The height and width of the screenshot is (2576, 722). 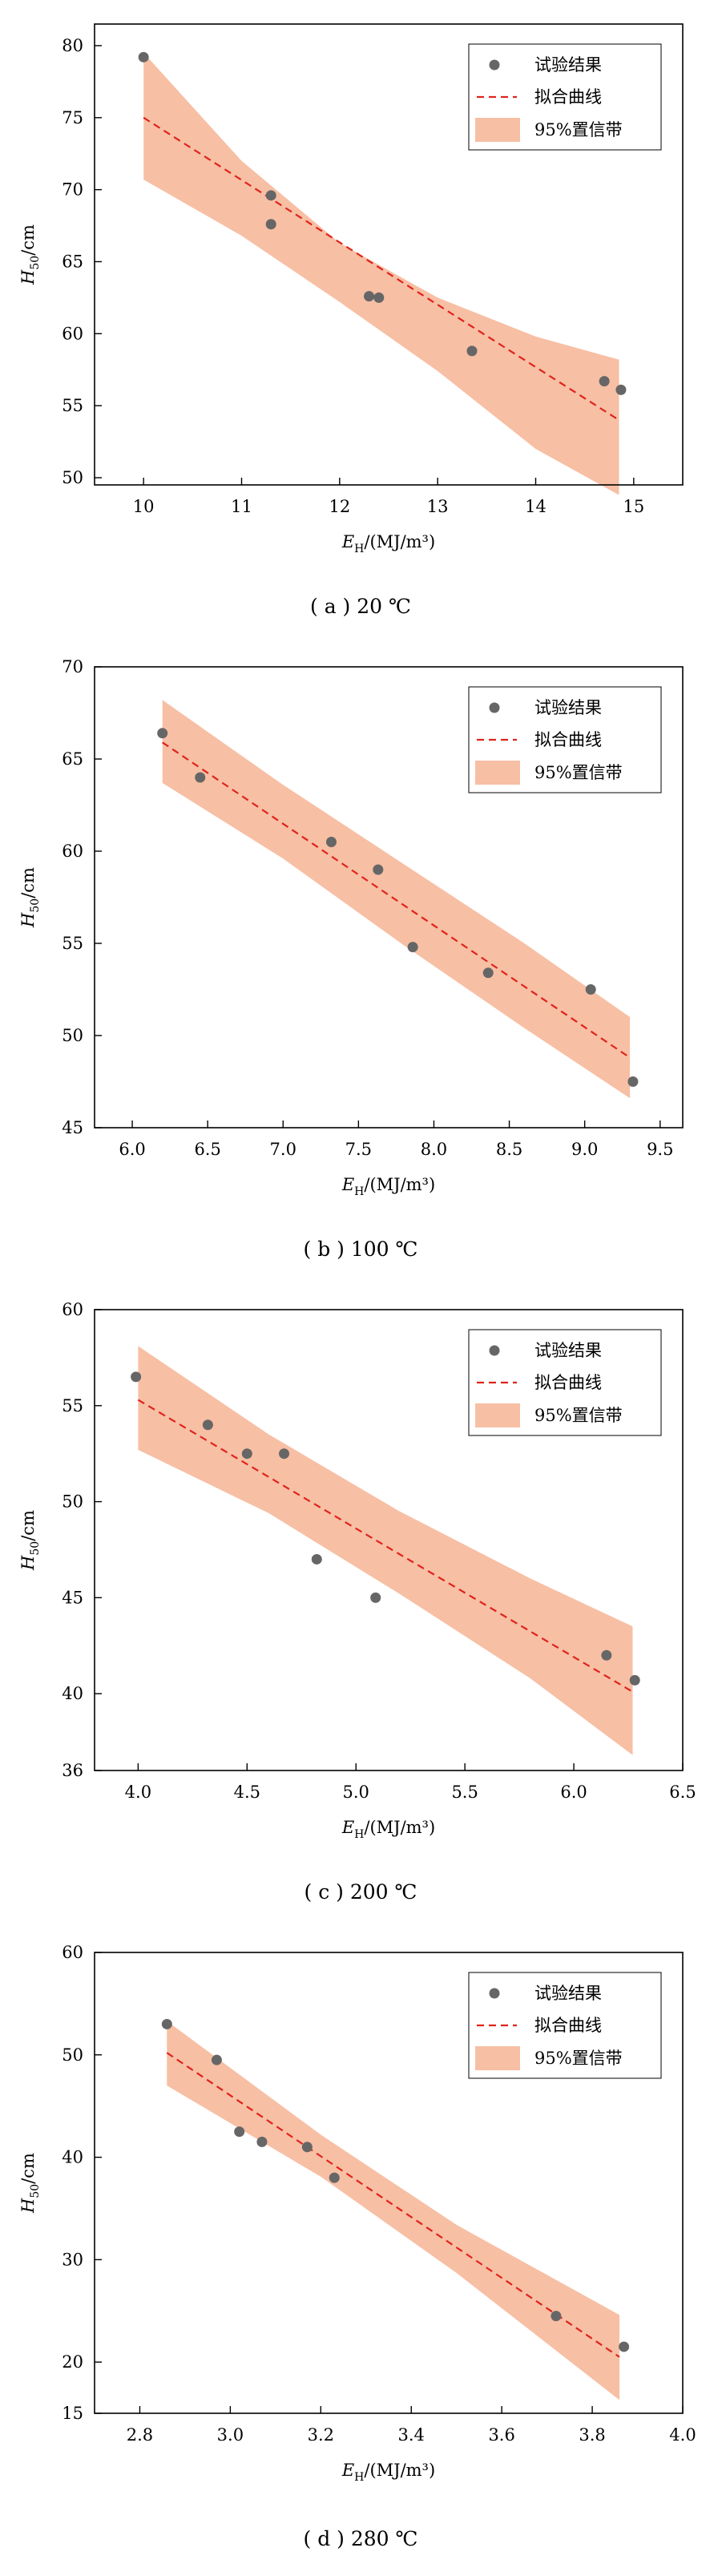 I want to click on x-tick-label: 9.5, so click(x=660, y=1149).